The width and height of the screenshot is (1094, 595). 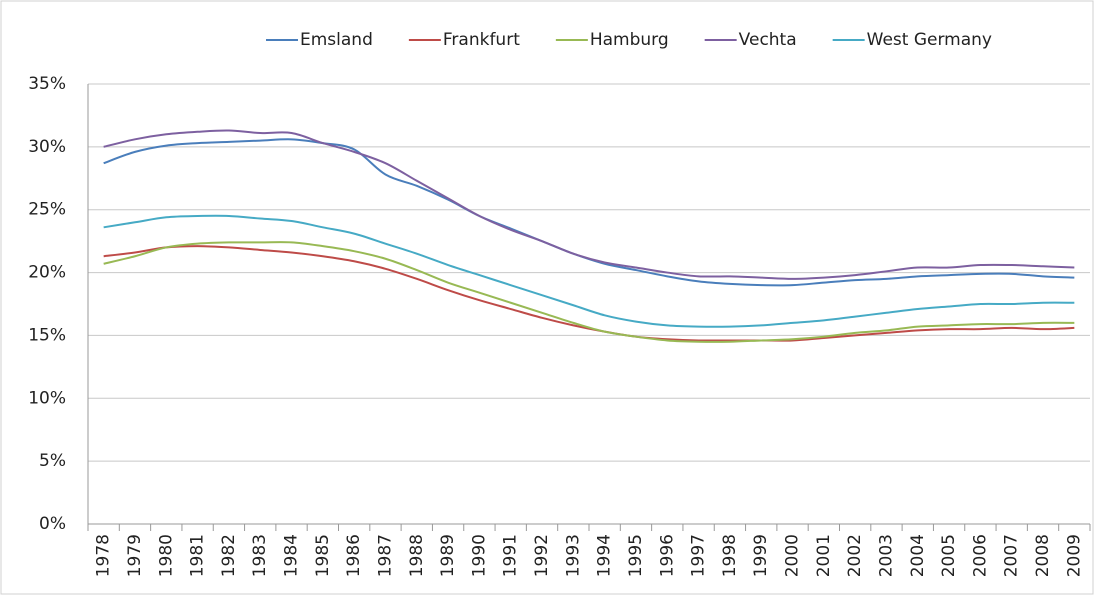 I want to click on x-tick-label: 1989, so click(x=448, y=555).